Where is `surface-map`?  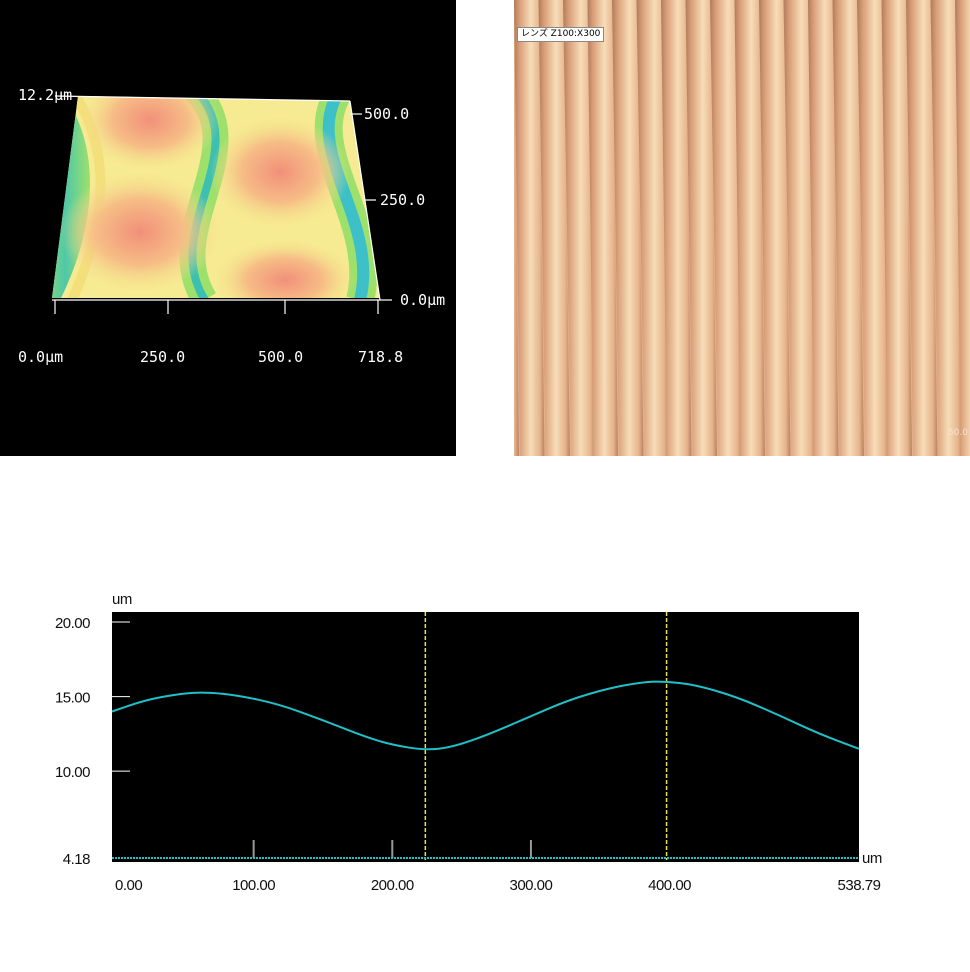
surface-map is located at coordinates (216, 197).